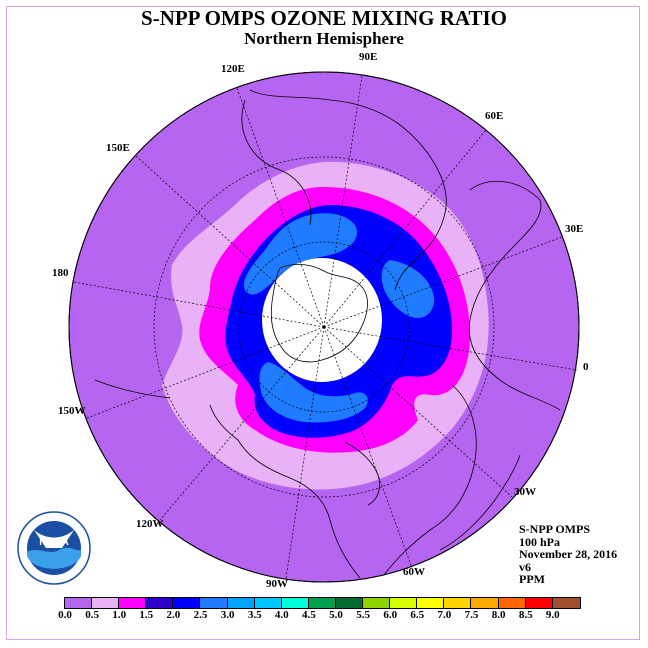 The height and width of the screenshot is (648, 648). What do you see at coordinates (281, 615) in the screenshot?
I see `colorbar-tick-label: 4.0` at bounding box center [281, 615].